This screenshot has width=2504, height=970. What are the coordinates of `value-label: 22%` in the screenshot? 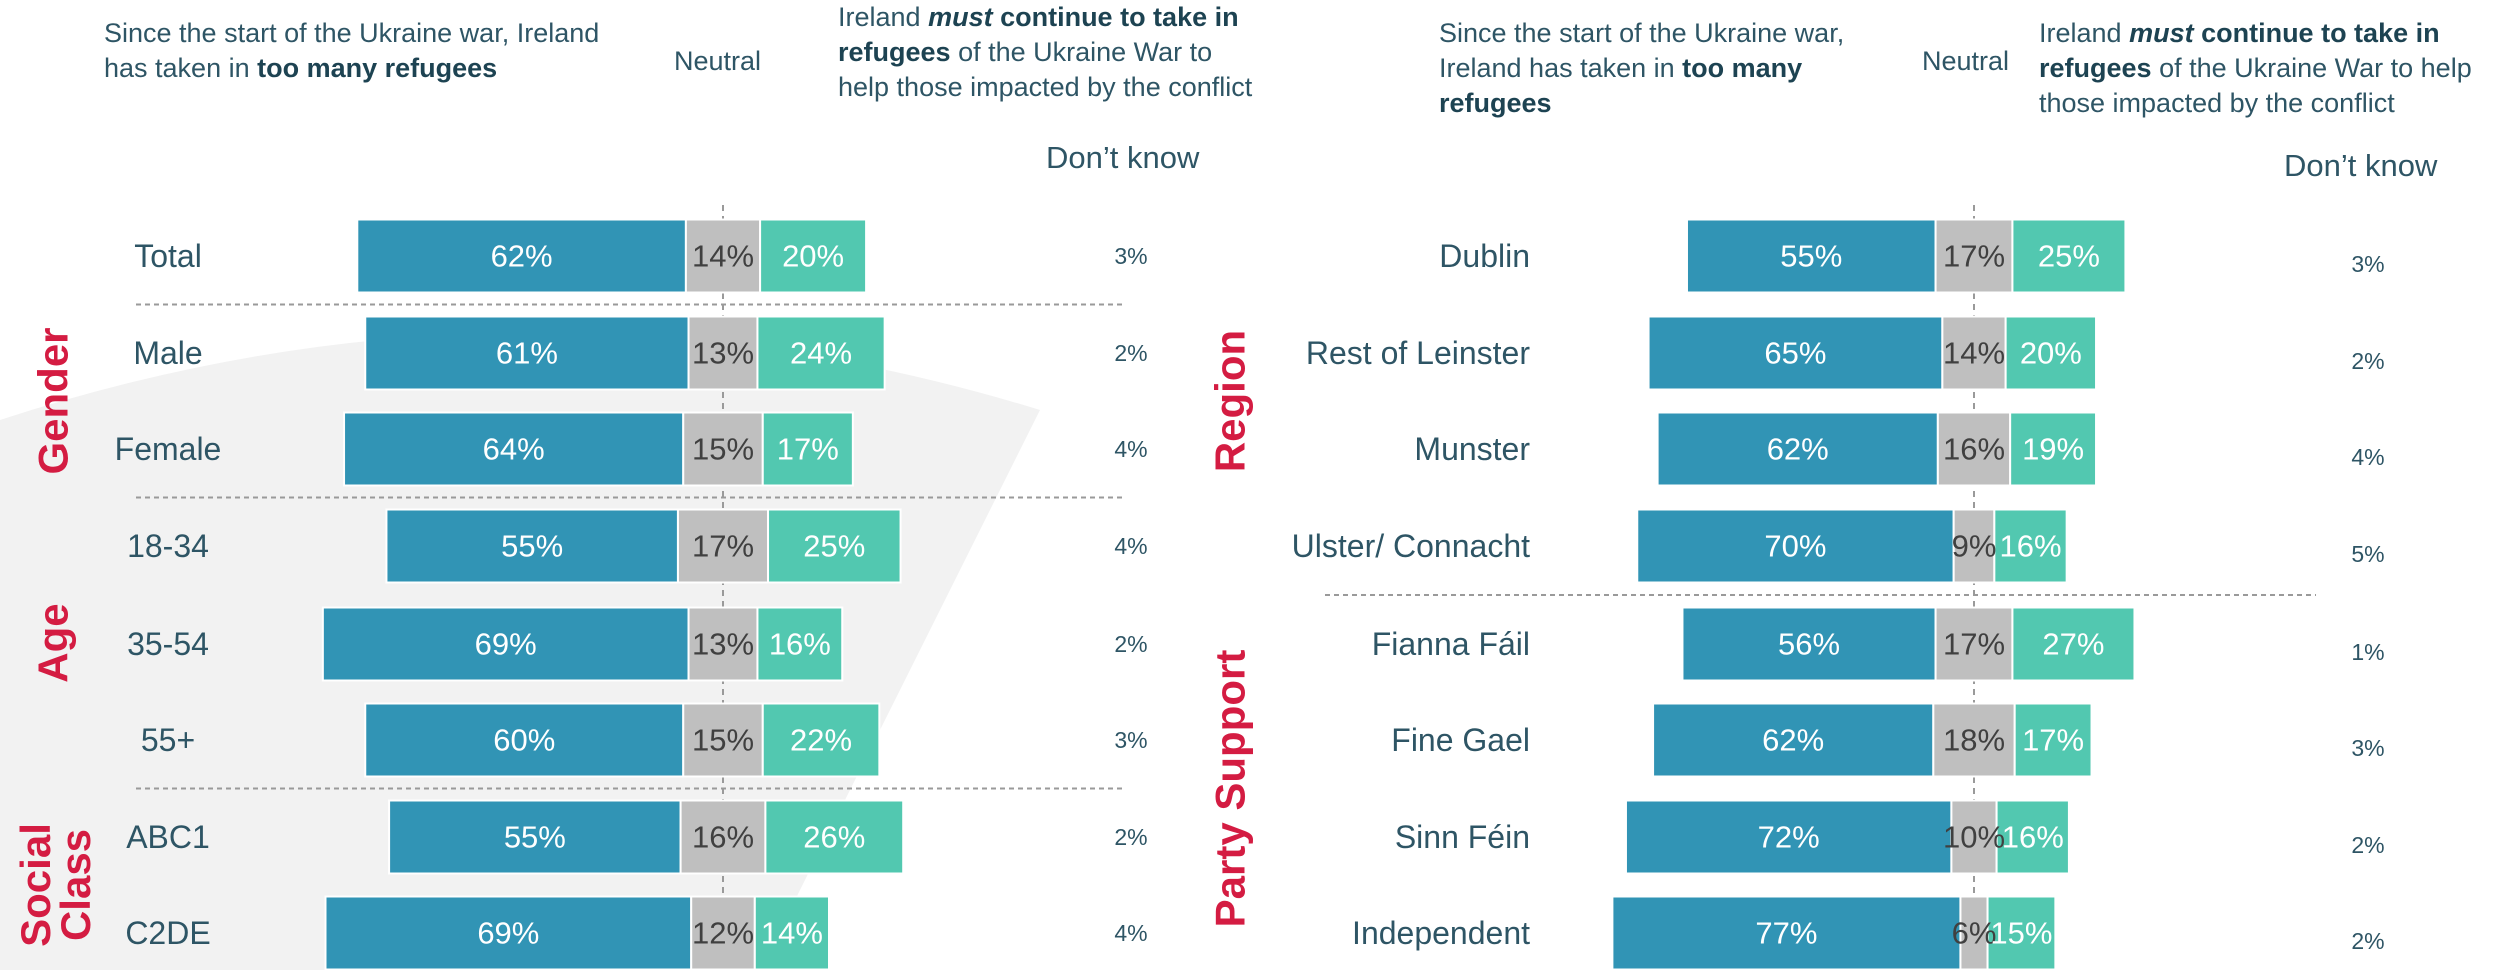 It's located at (821, 740).